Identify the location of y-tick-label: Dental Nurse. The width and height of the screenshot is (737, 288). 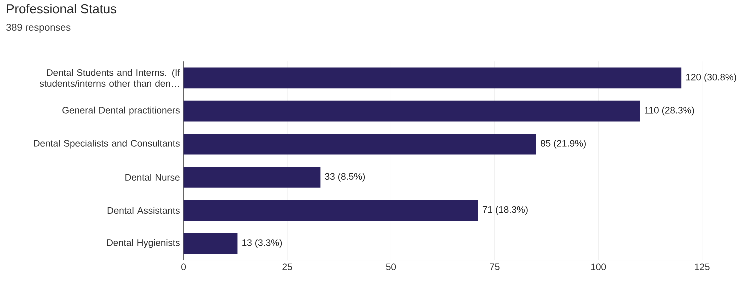
(153, 177).